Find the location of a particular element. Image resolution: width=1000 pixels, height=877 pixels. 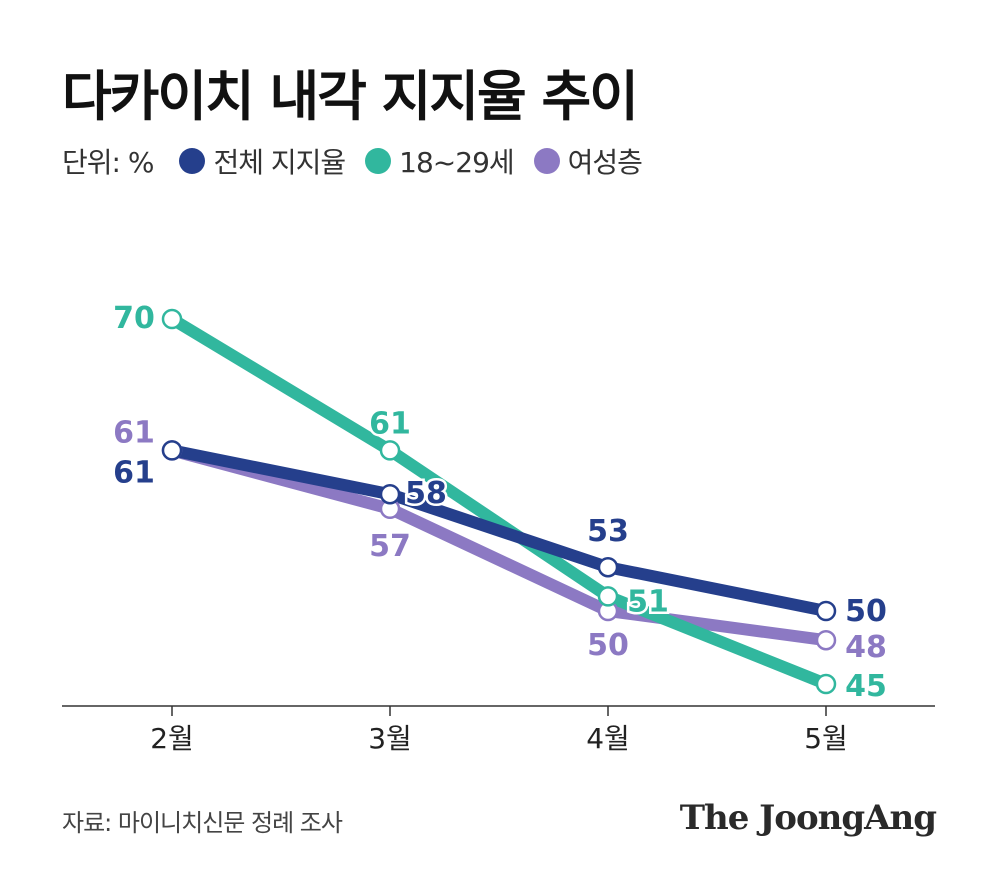

legend-dot-women is located at coordinates (546, 161).